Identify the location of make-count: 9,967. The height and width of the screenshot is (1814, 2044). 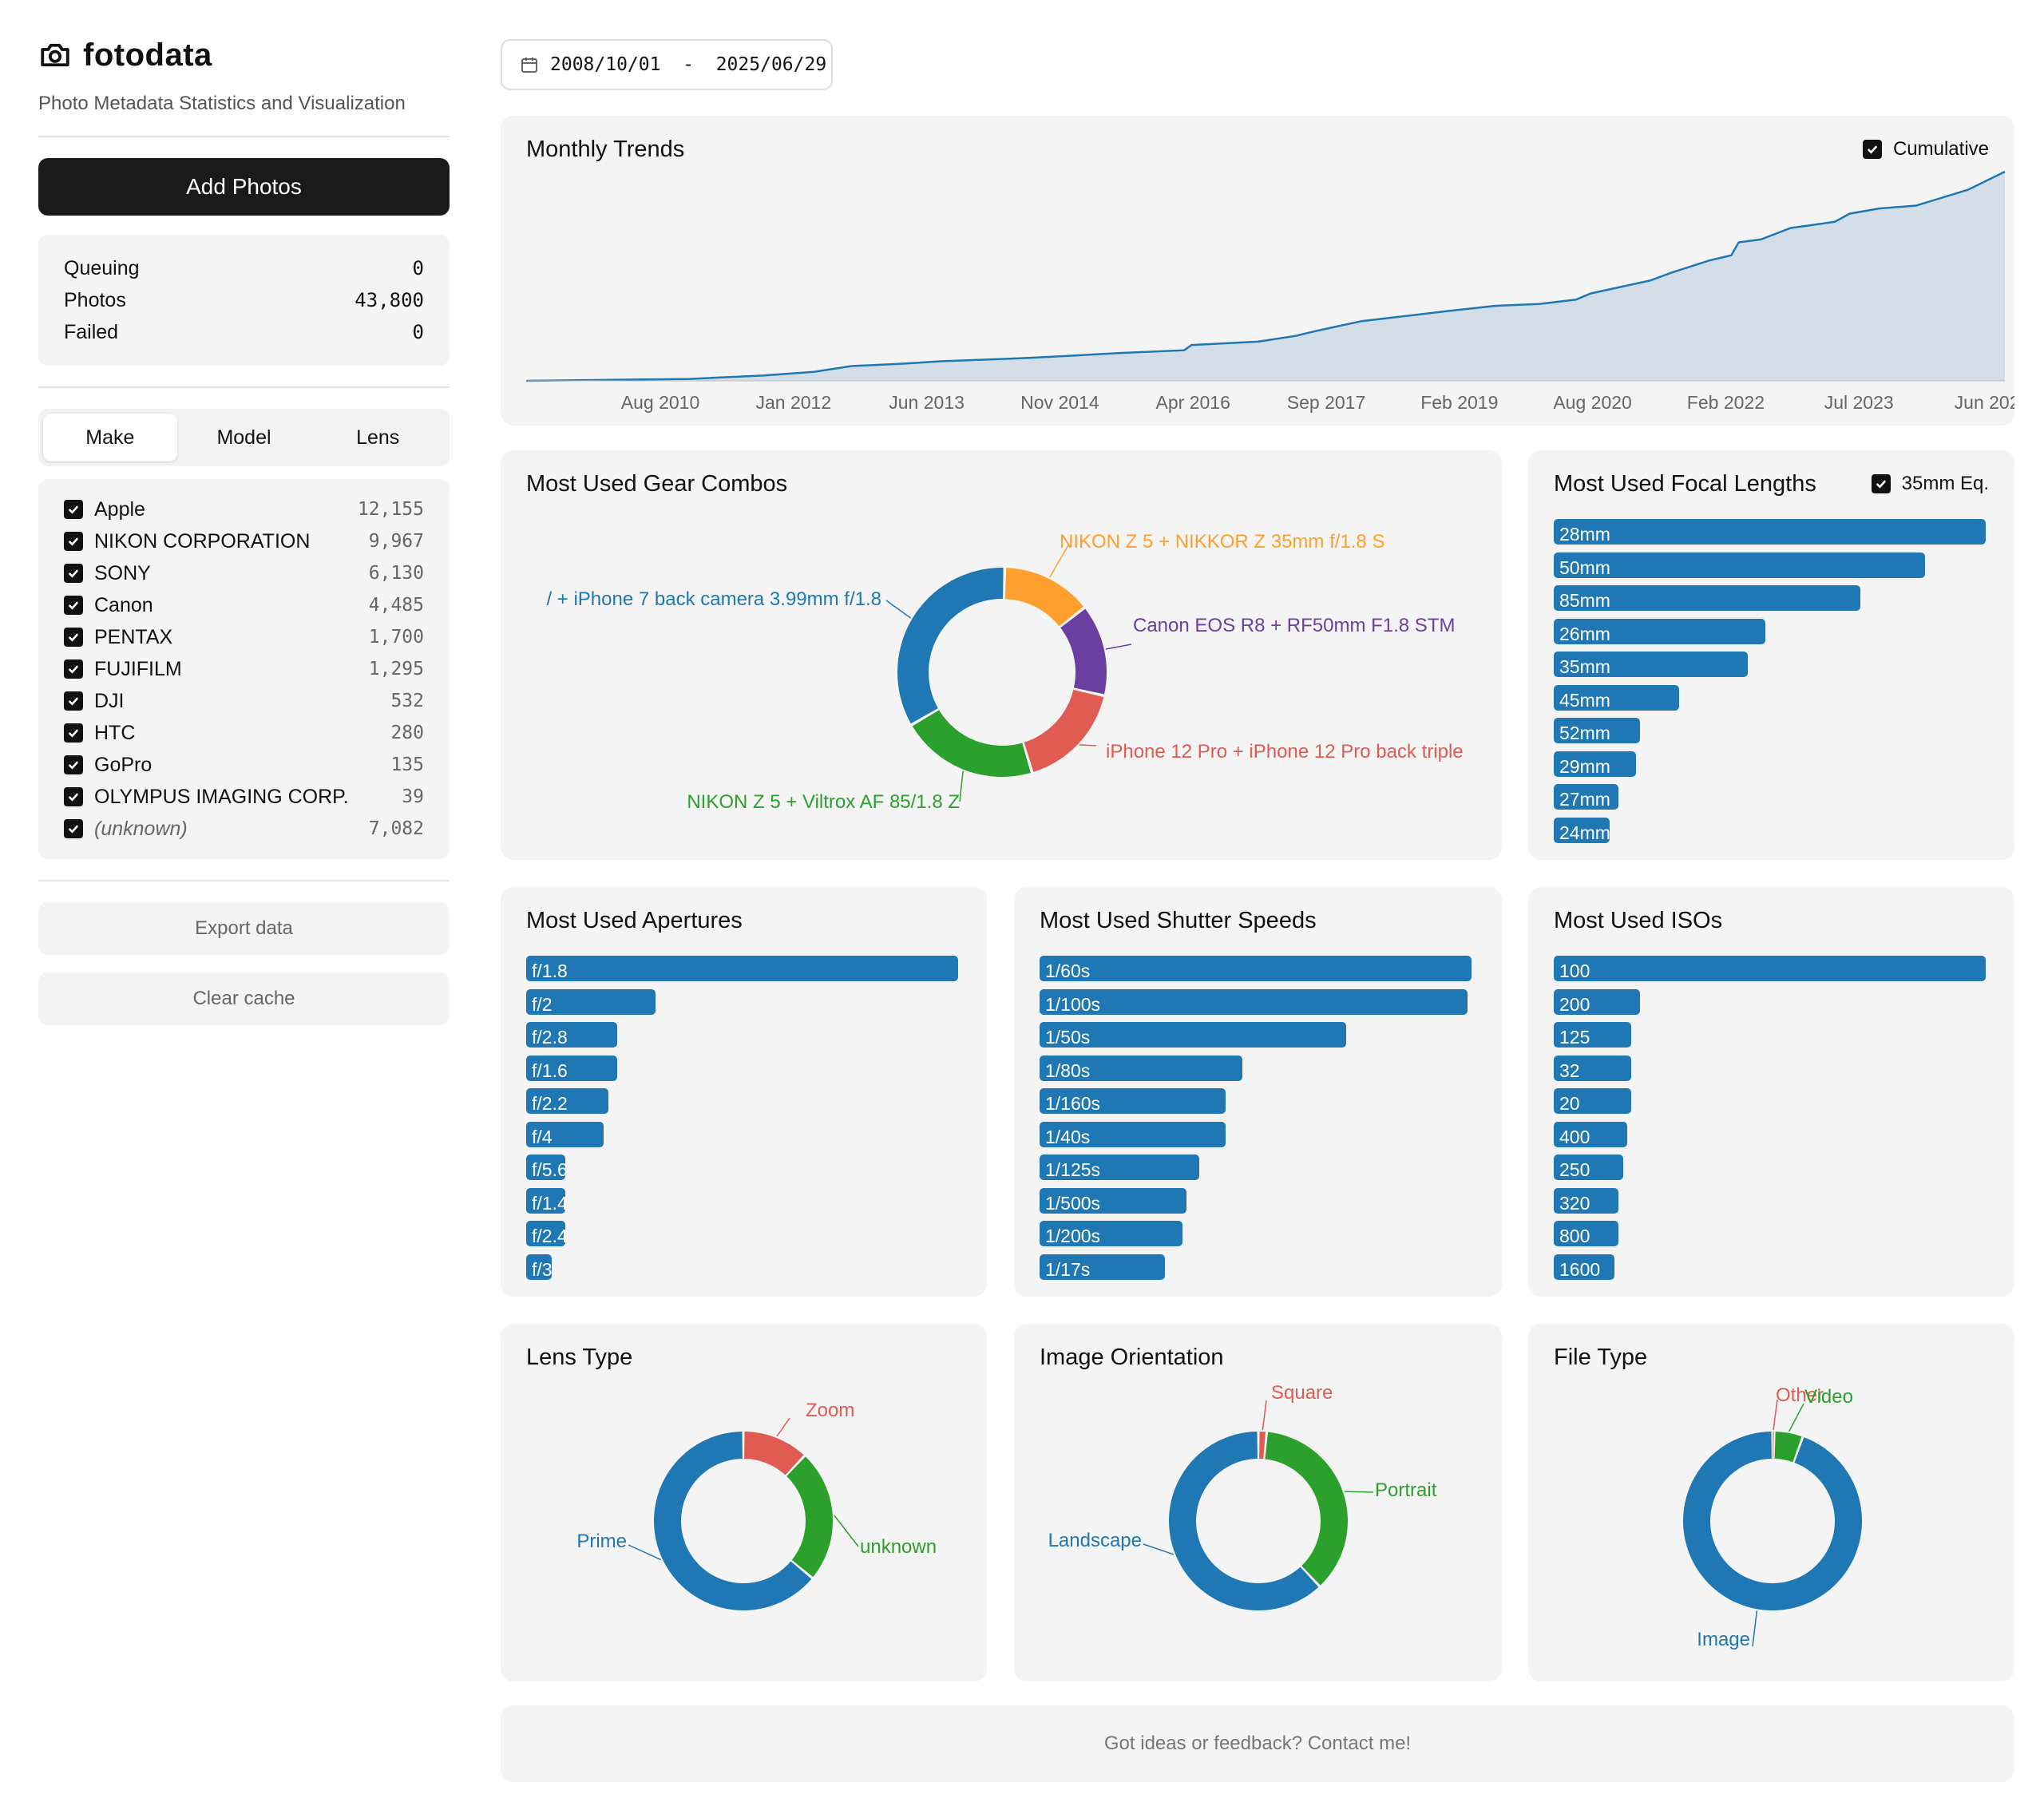
(396, 541).